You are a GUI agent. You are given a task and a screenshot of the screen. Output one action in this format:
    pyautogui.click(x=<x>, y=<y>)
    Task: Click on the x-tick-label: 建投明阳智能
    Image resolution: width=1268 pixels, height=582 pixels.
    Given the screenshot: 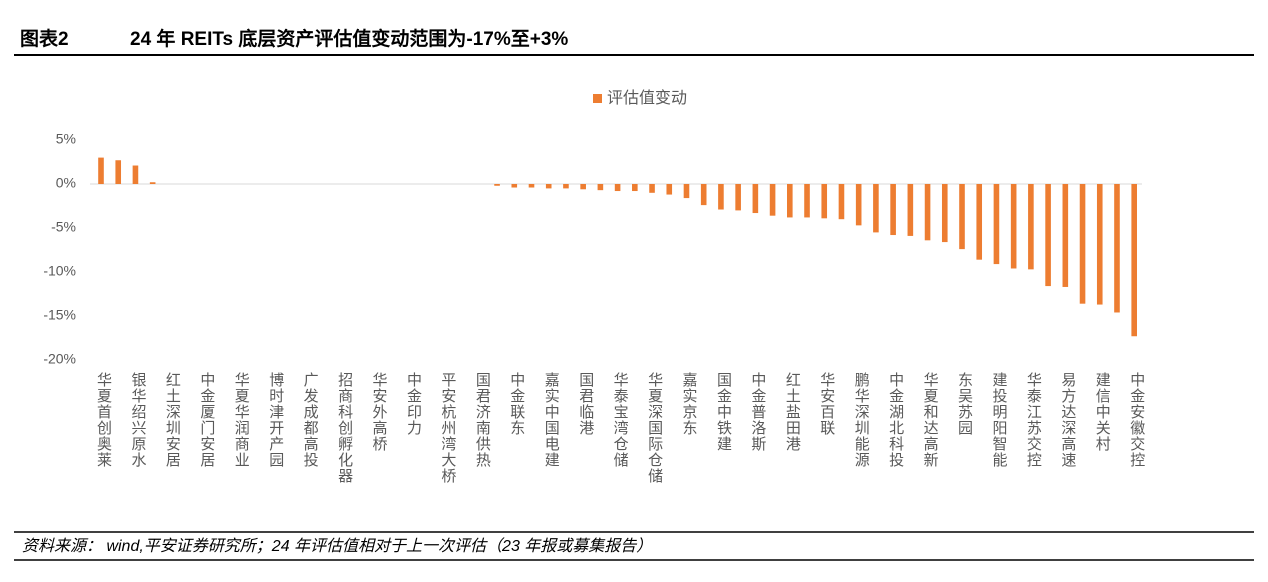 What is the action you would take?
    pyautogui.click(x=998, y=420)
    